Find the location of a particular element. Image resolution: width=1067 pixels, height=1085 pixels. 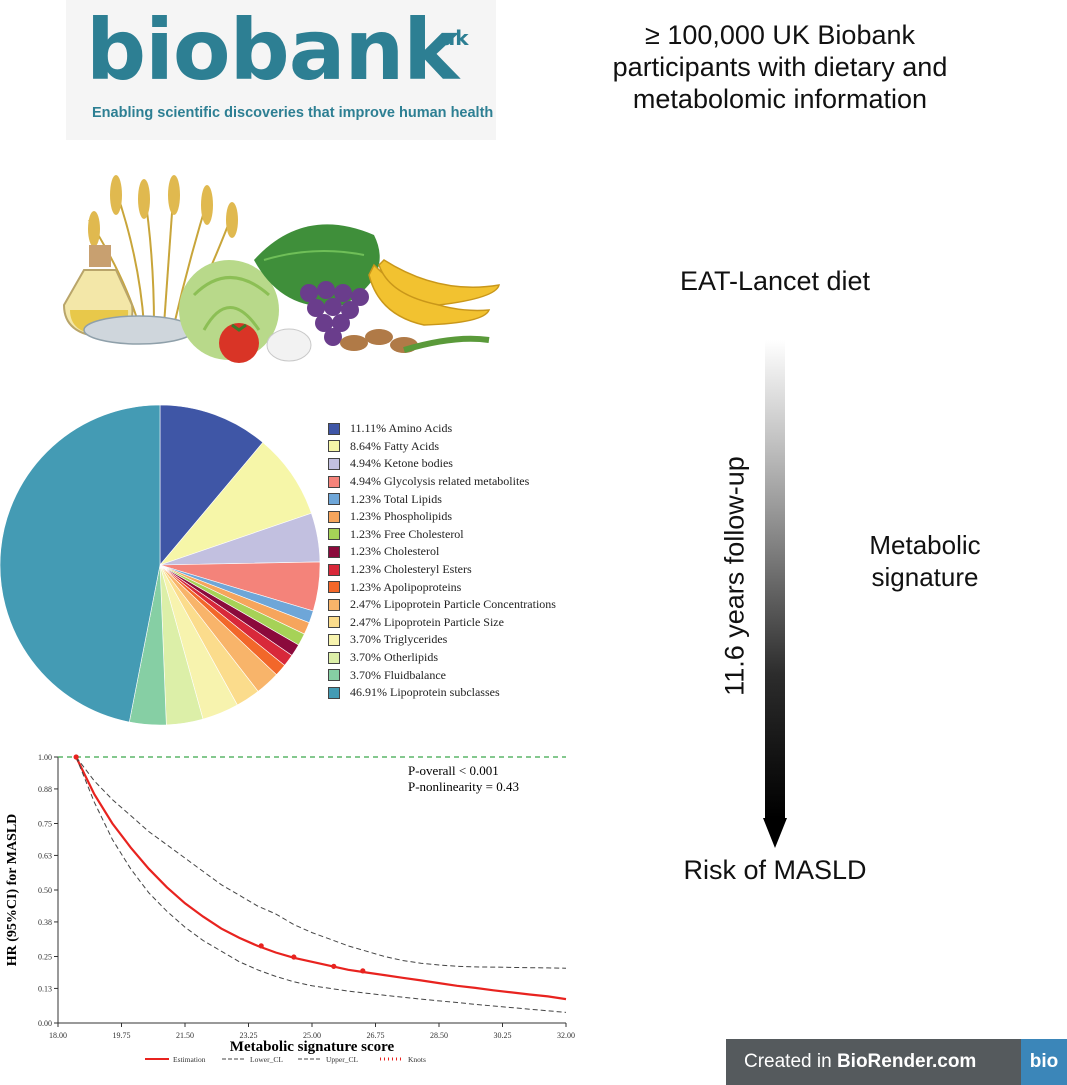

pie-legend-item: 2.47% Lipoprotein Particle Size is located at coordinates (442, 623).